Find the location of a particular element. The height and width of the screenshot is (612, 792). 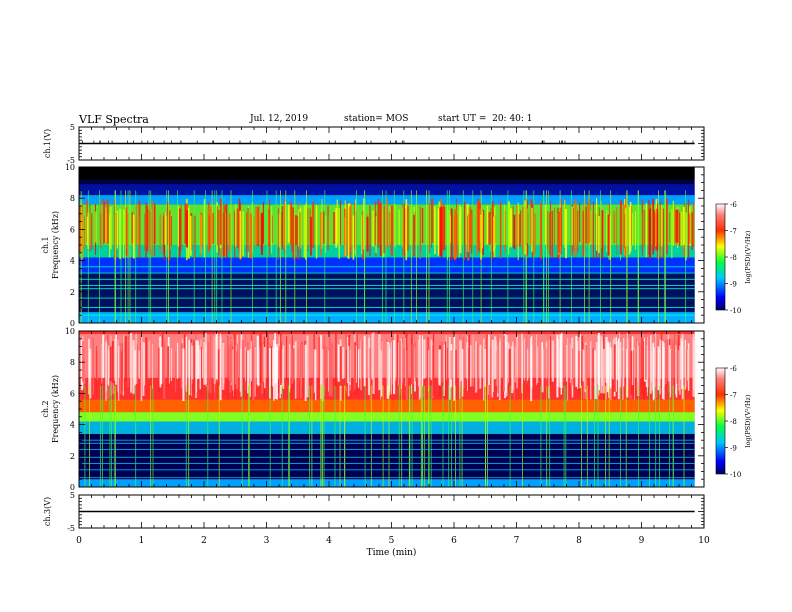

ch2-spectrogram-colorbar is located at coordinates (720, 421).